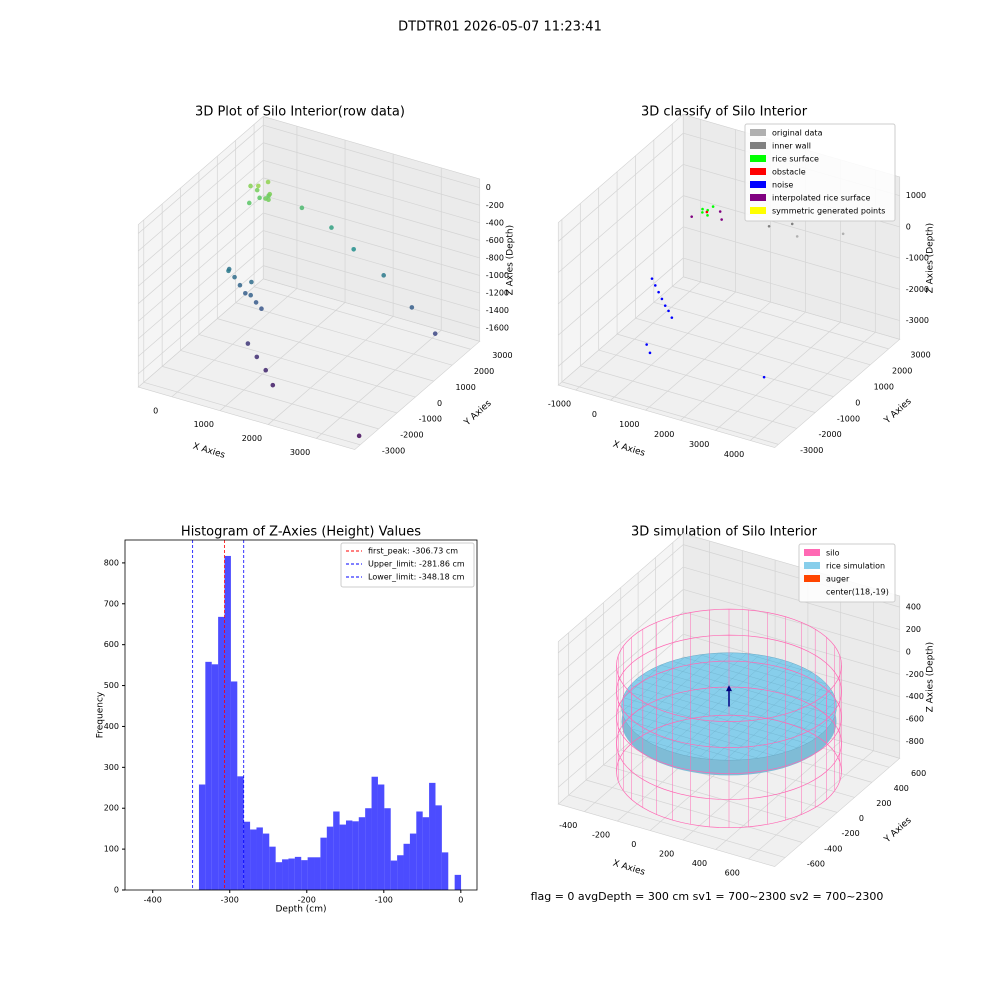  What do you see at coordinates (917, 258) in the screenshot?
I see `z-tick-label: -1000` at bounding box center [917, 258].